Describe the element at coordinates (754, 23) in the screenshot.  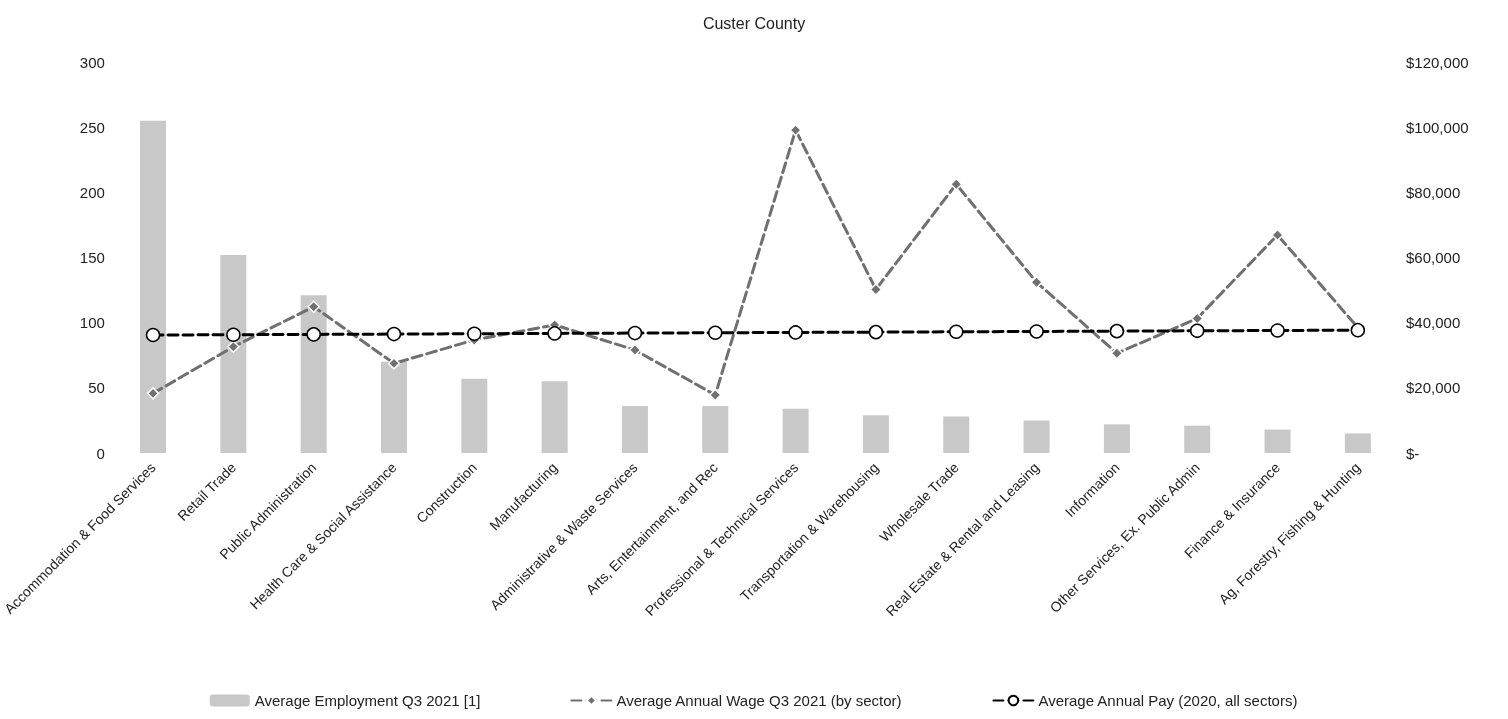
I see `chart-title: Custer County` at that location.